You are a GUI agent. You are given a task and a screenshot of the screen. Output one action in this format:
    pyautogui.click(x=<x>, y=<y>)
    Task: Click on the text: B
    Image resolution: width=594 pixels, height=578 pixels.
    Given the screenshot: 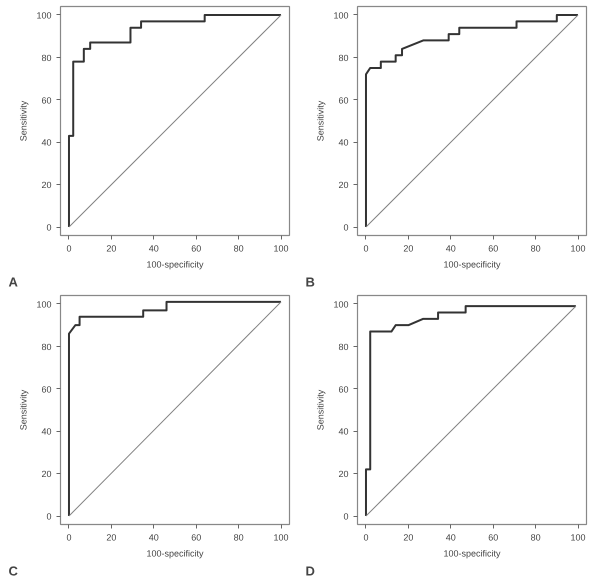 What is the action you would take?
    pyautogui.click(x=310, y=282)
    